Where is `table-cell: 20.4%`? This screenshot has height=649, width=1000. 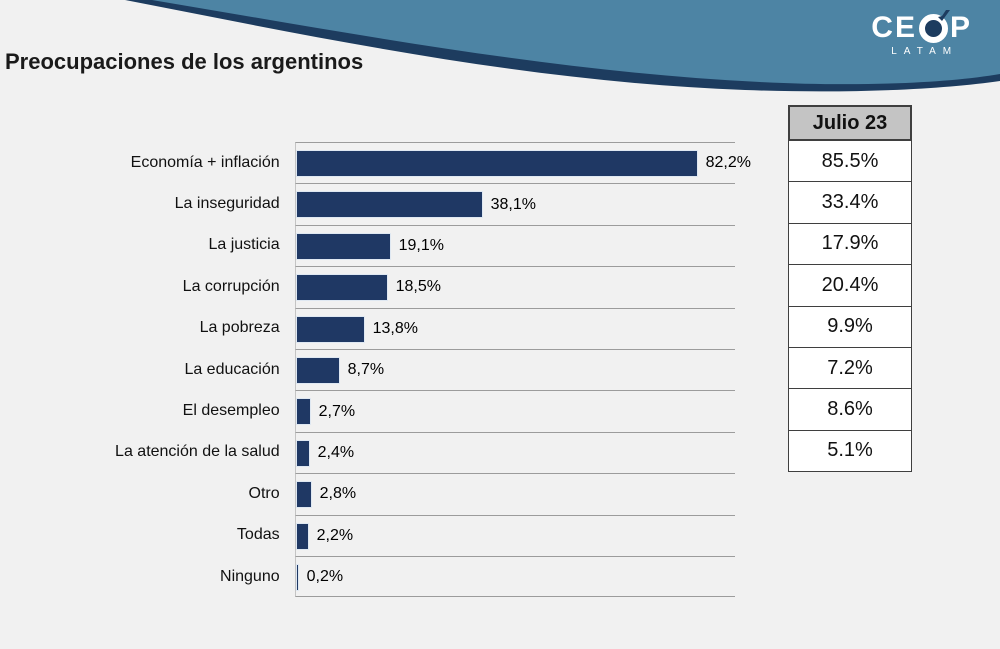 table-cell: 20.4% is located at coordinates (850, 286).